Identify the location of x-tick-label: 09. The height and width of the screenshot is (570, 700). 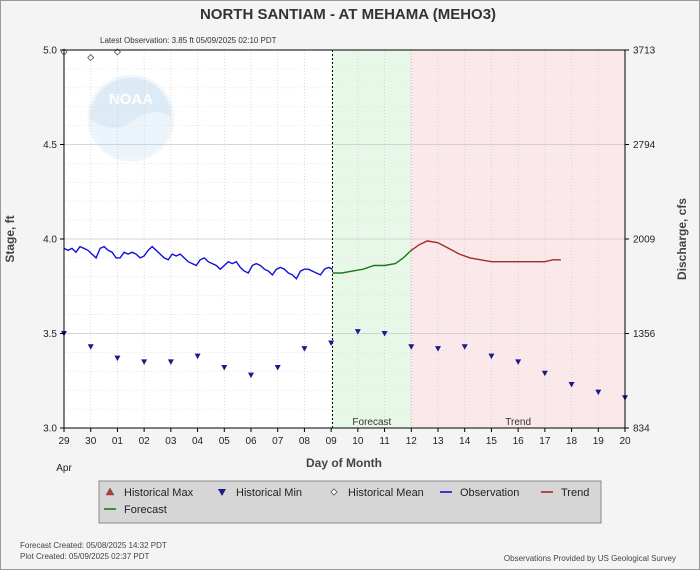
(332, 441).